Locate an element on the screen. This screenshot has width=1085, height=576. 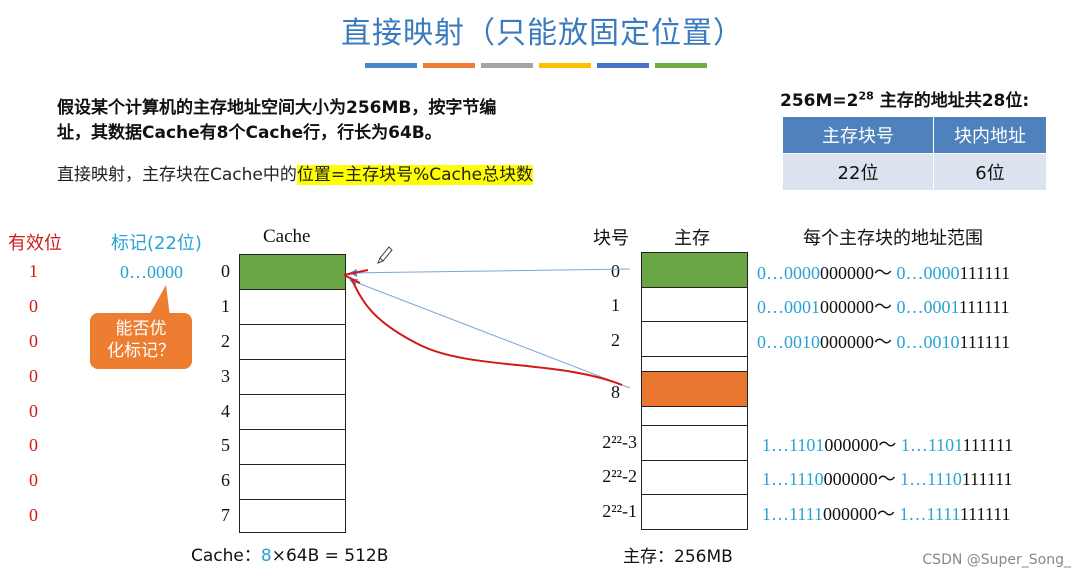
mapping-rule: 直接映射，主存块在Cache中的位置=主存块号%Cache总块数 is located at coordinates (295, 172).